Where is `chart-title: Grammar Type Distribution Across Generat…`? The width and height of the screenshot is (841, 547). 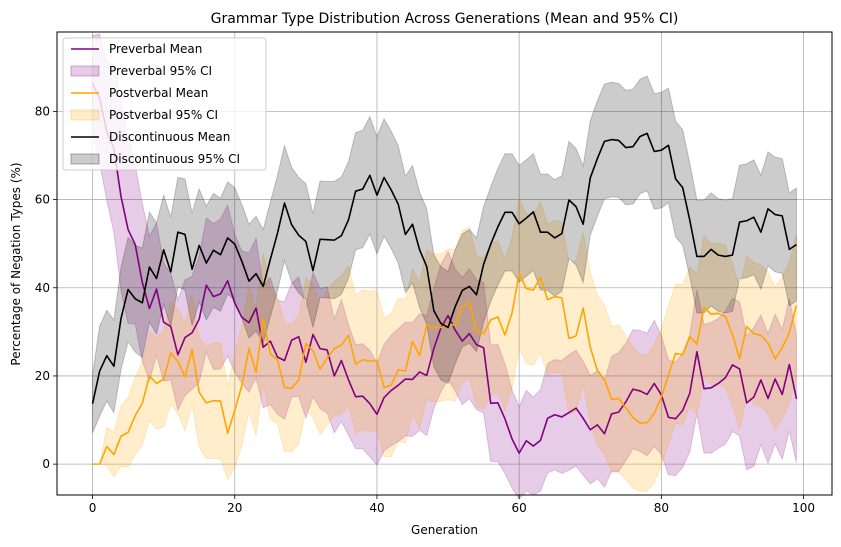
chart-title: Grammar Type Distribution Across Generat… is located at coordinates (445, 19).